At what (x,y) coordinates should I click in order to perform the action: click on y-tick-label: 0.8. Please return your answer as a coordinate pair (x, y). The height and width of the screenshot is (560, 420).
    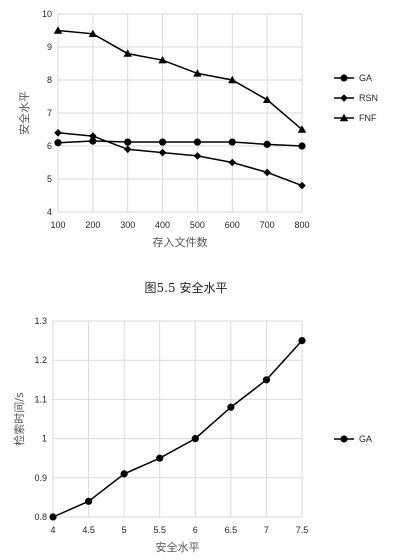
    Looking at the image, I should click on (40, 517).